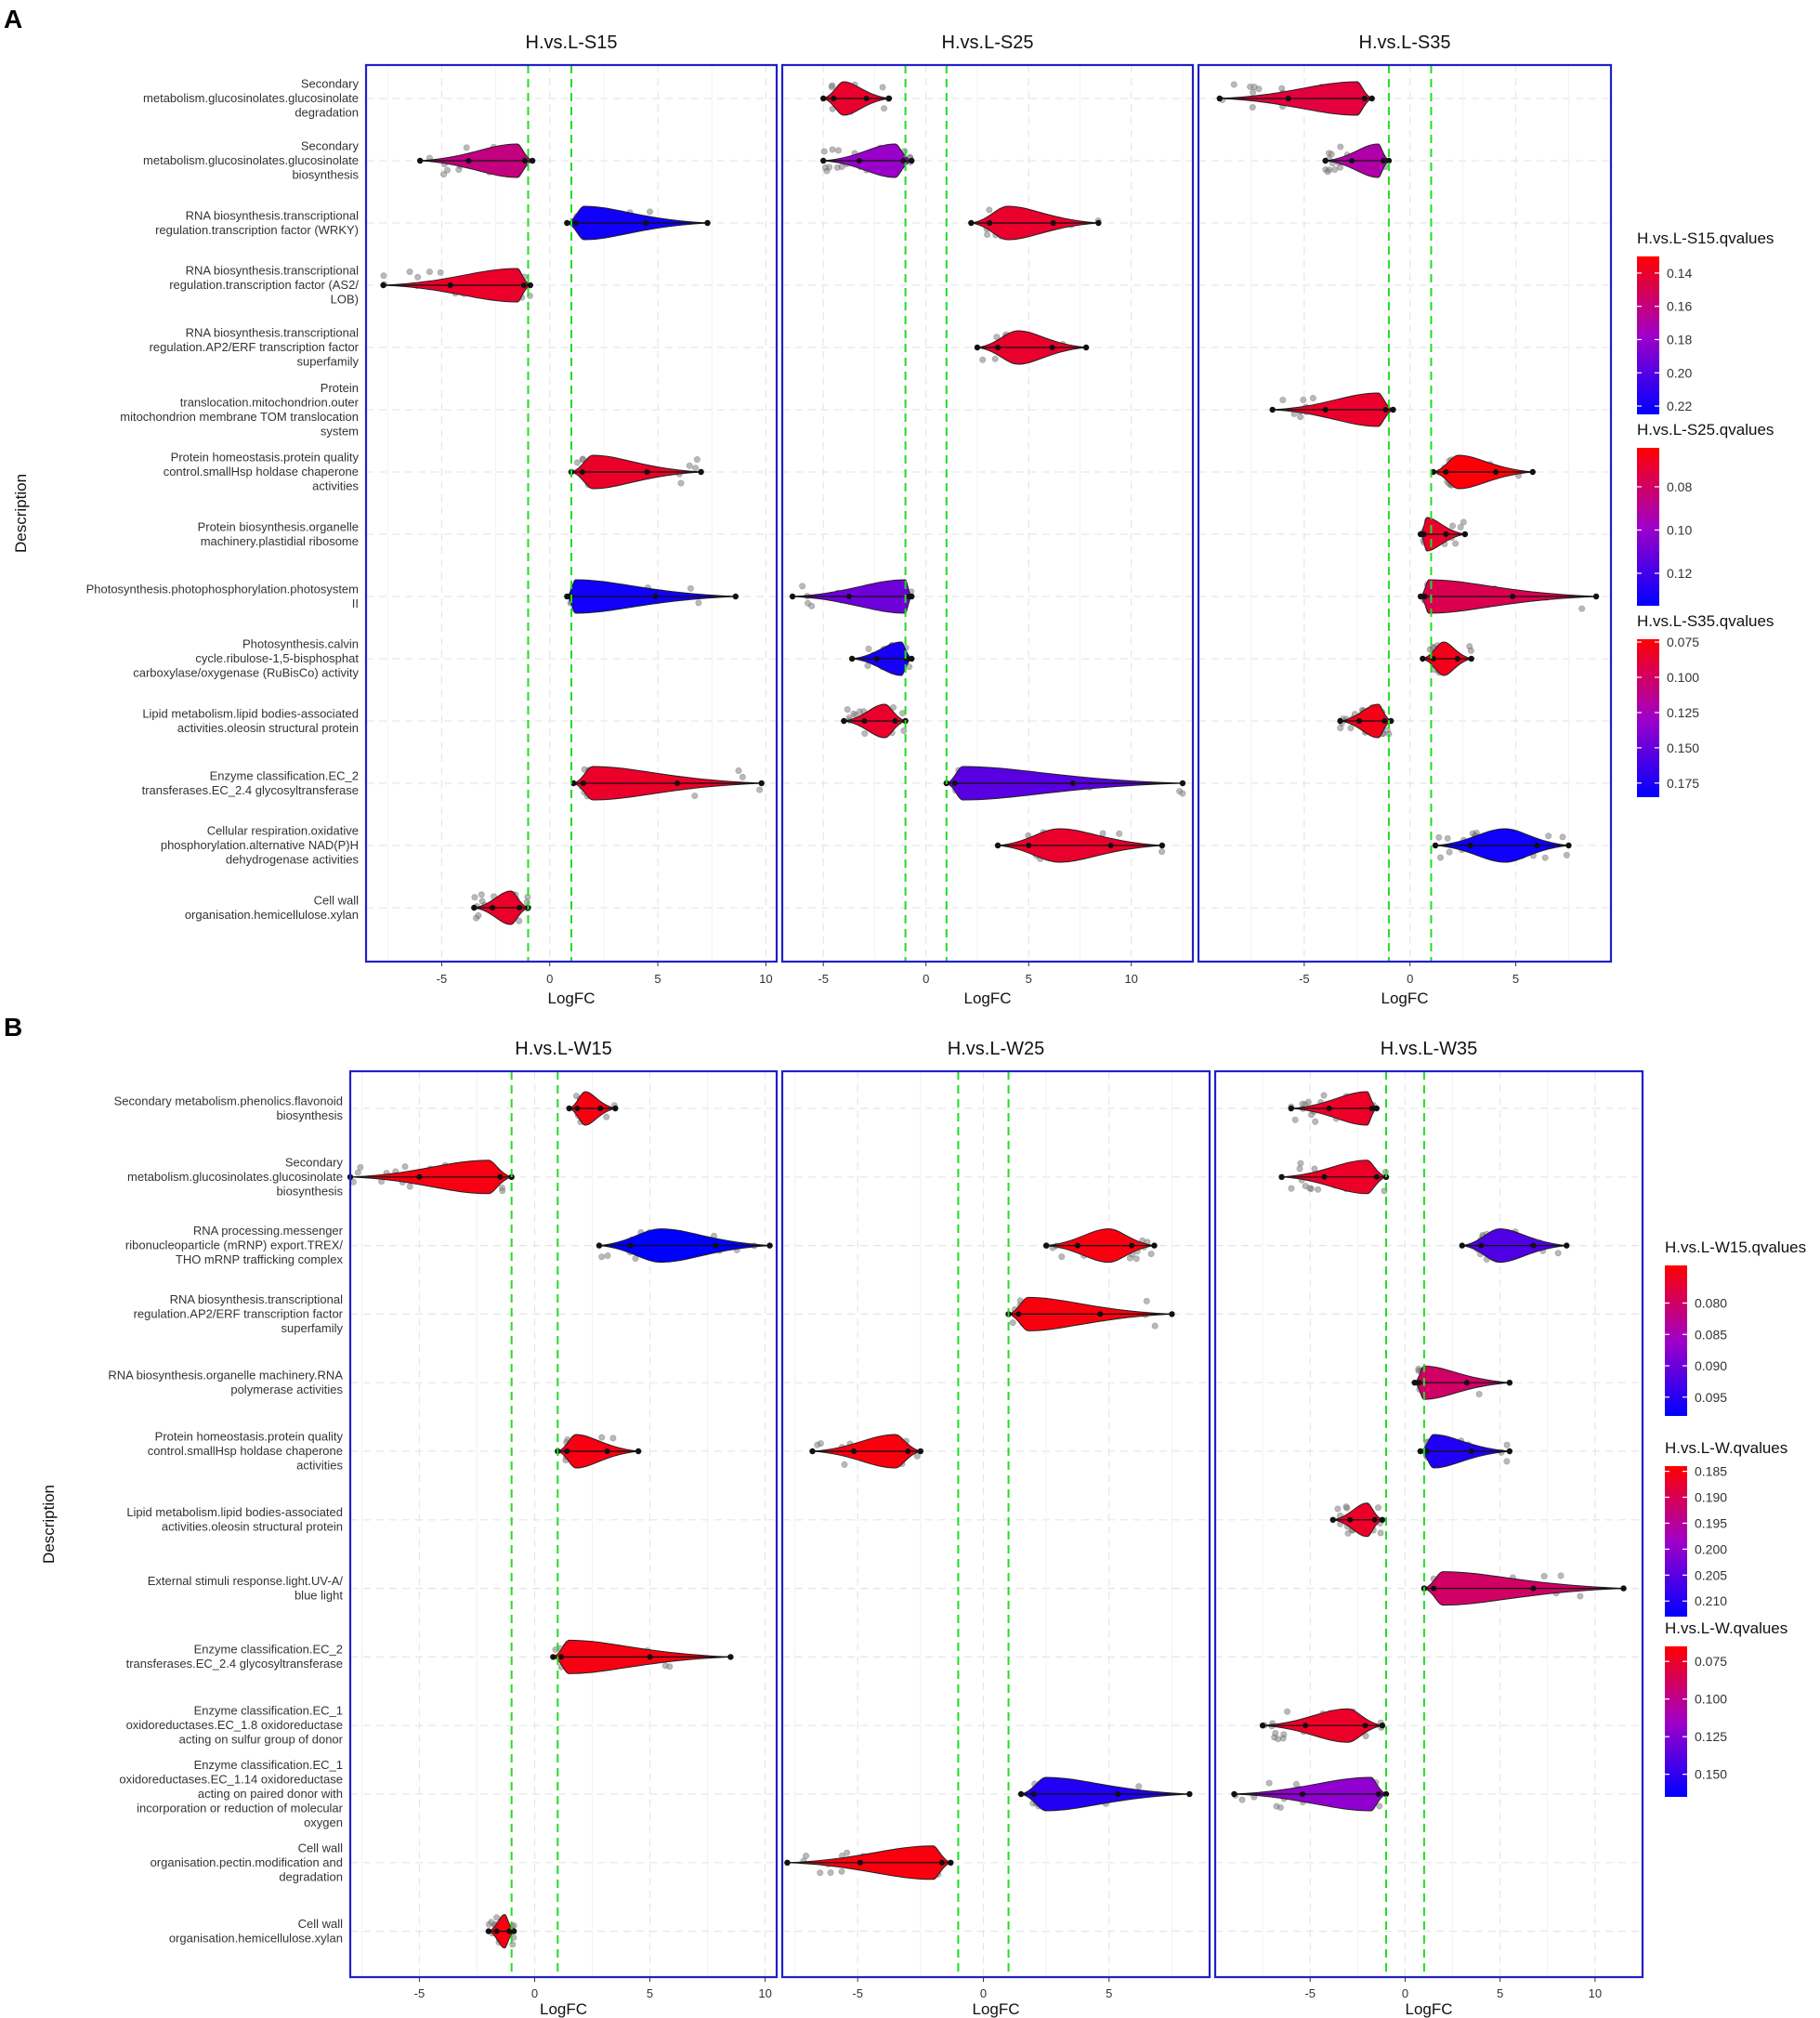 The height and width of the screenshot is (2018, 1820). Describe the element at coordinates (1705, 621) in the screenshot. I see `legend-title: H.vs.L-S35.qvalues` at that location.